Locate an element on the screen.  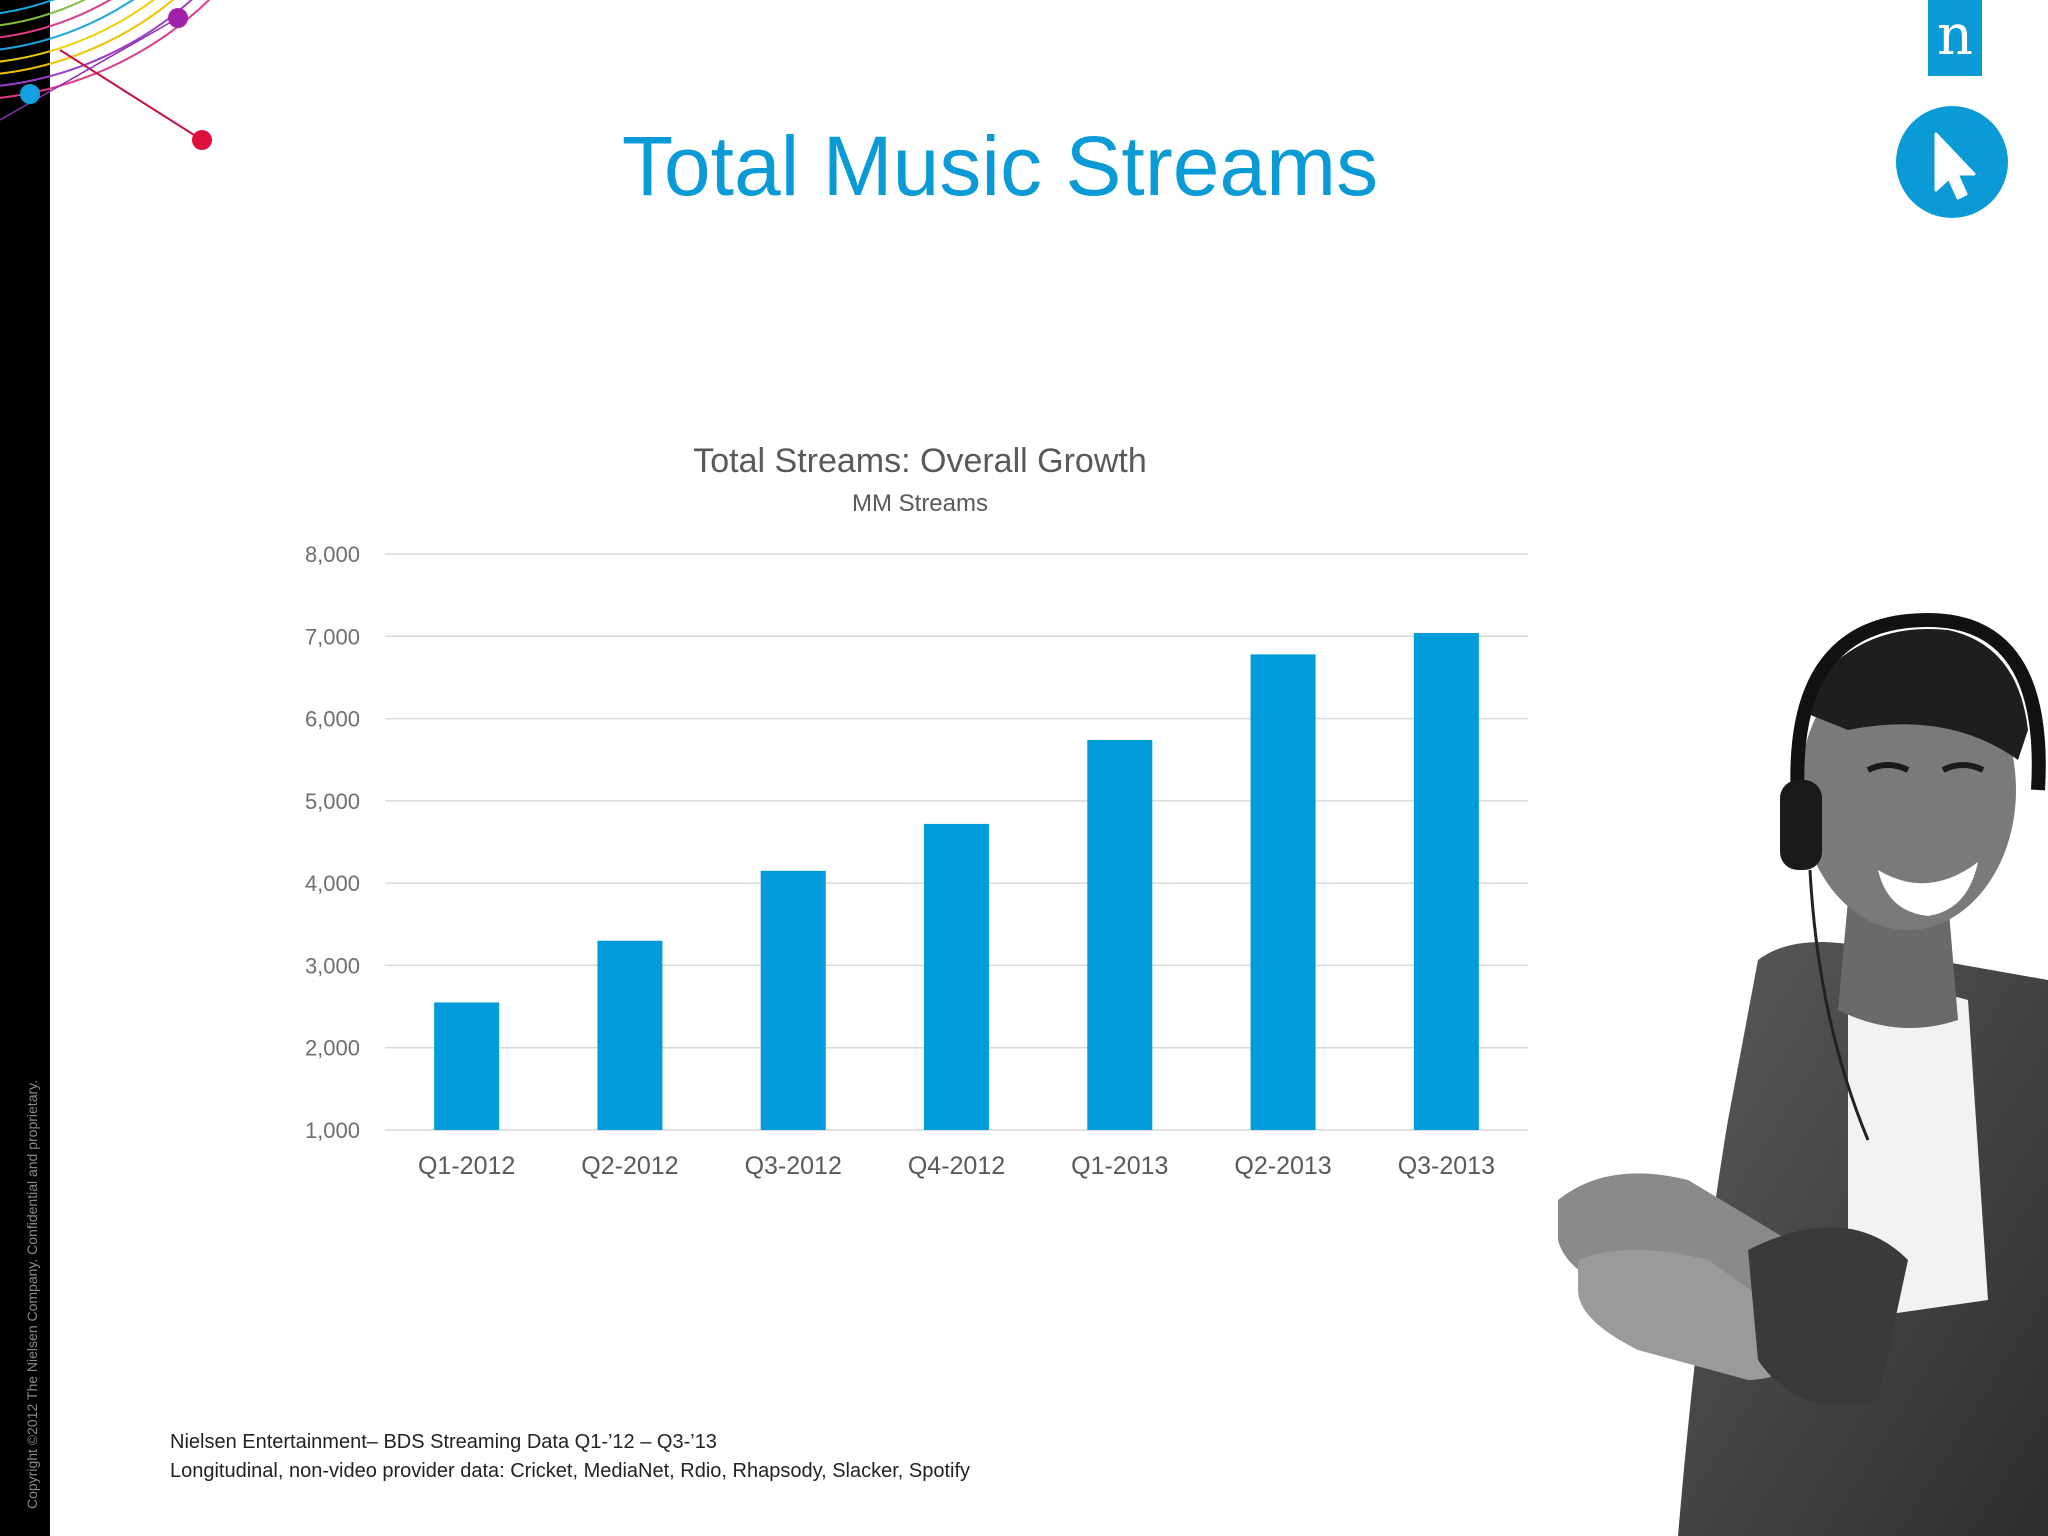
dot-magenta is located at coordinates (178, 18).